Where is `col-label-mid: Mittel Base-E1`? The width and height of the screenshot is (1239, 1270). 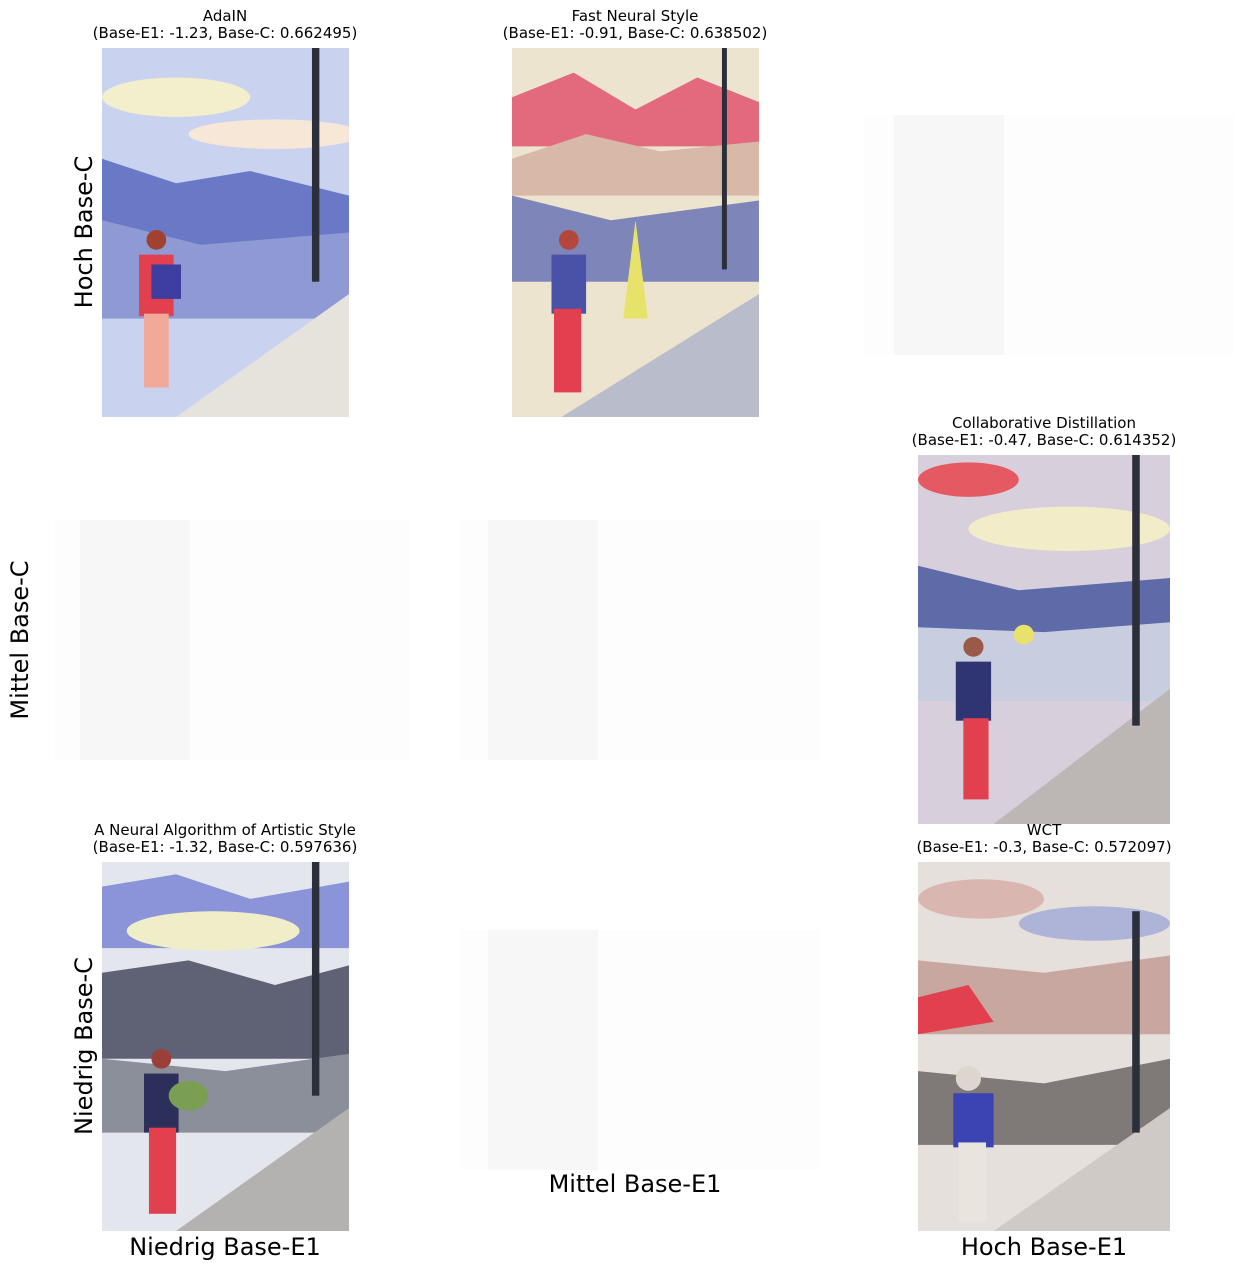
col-label-mid: Mittel Base-E1 is located at coordinates (635, 1184).